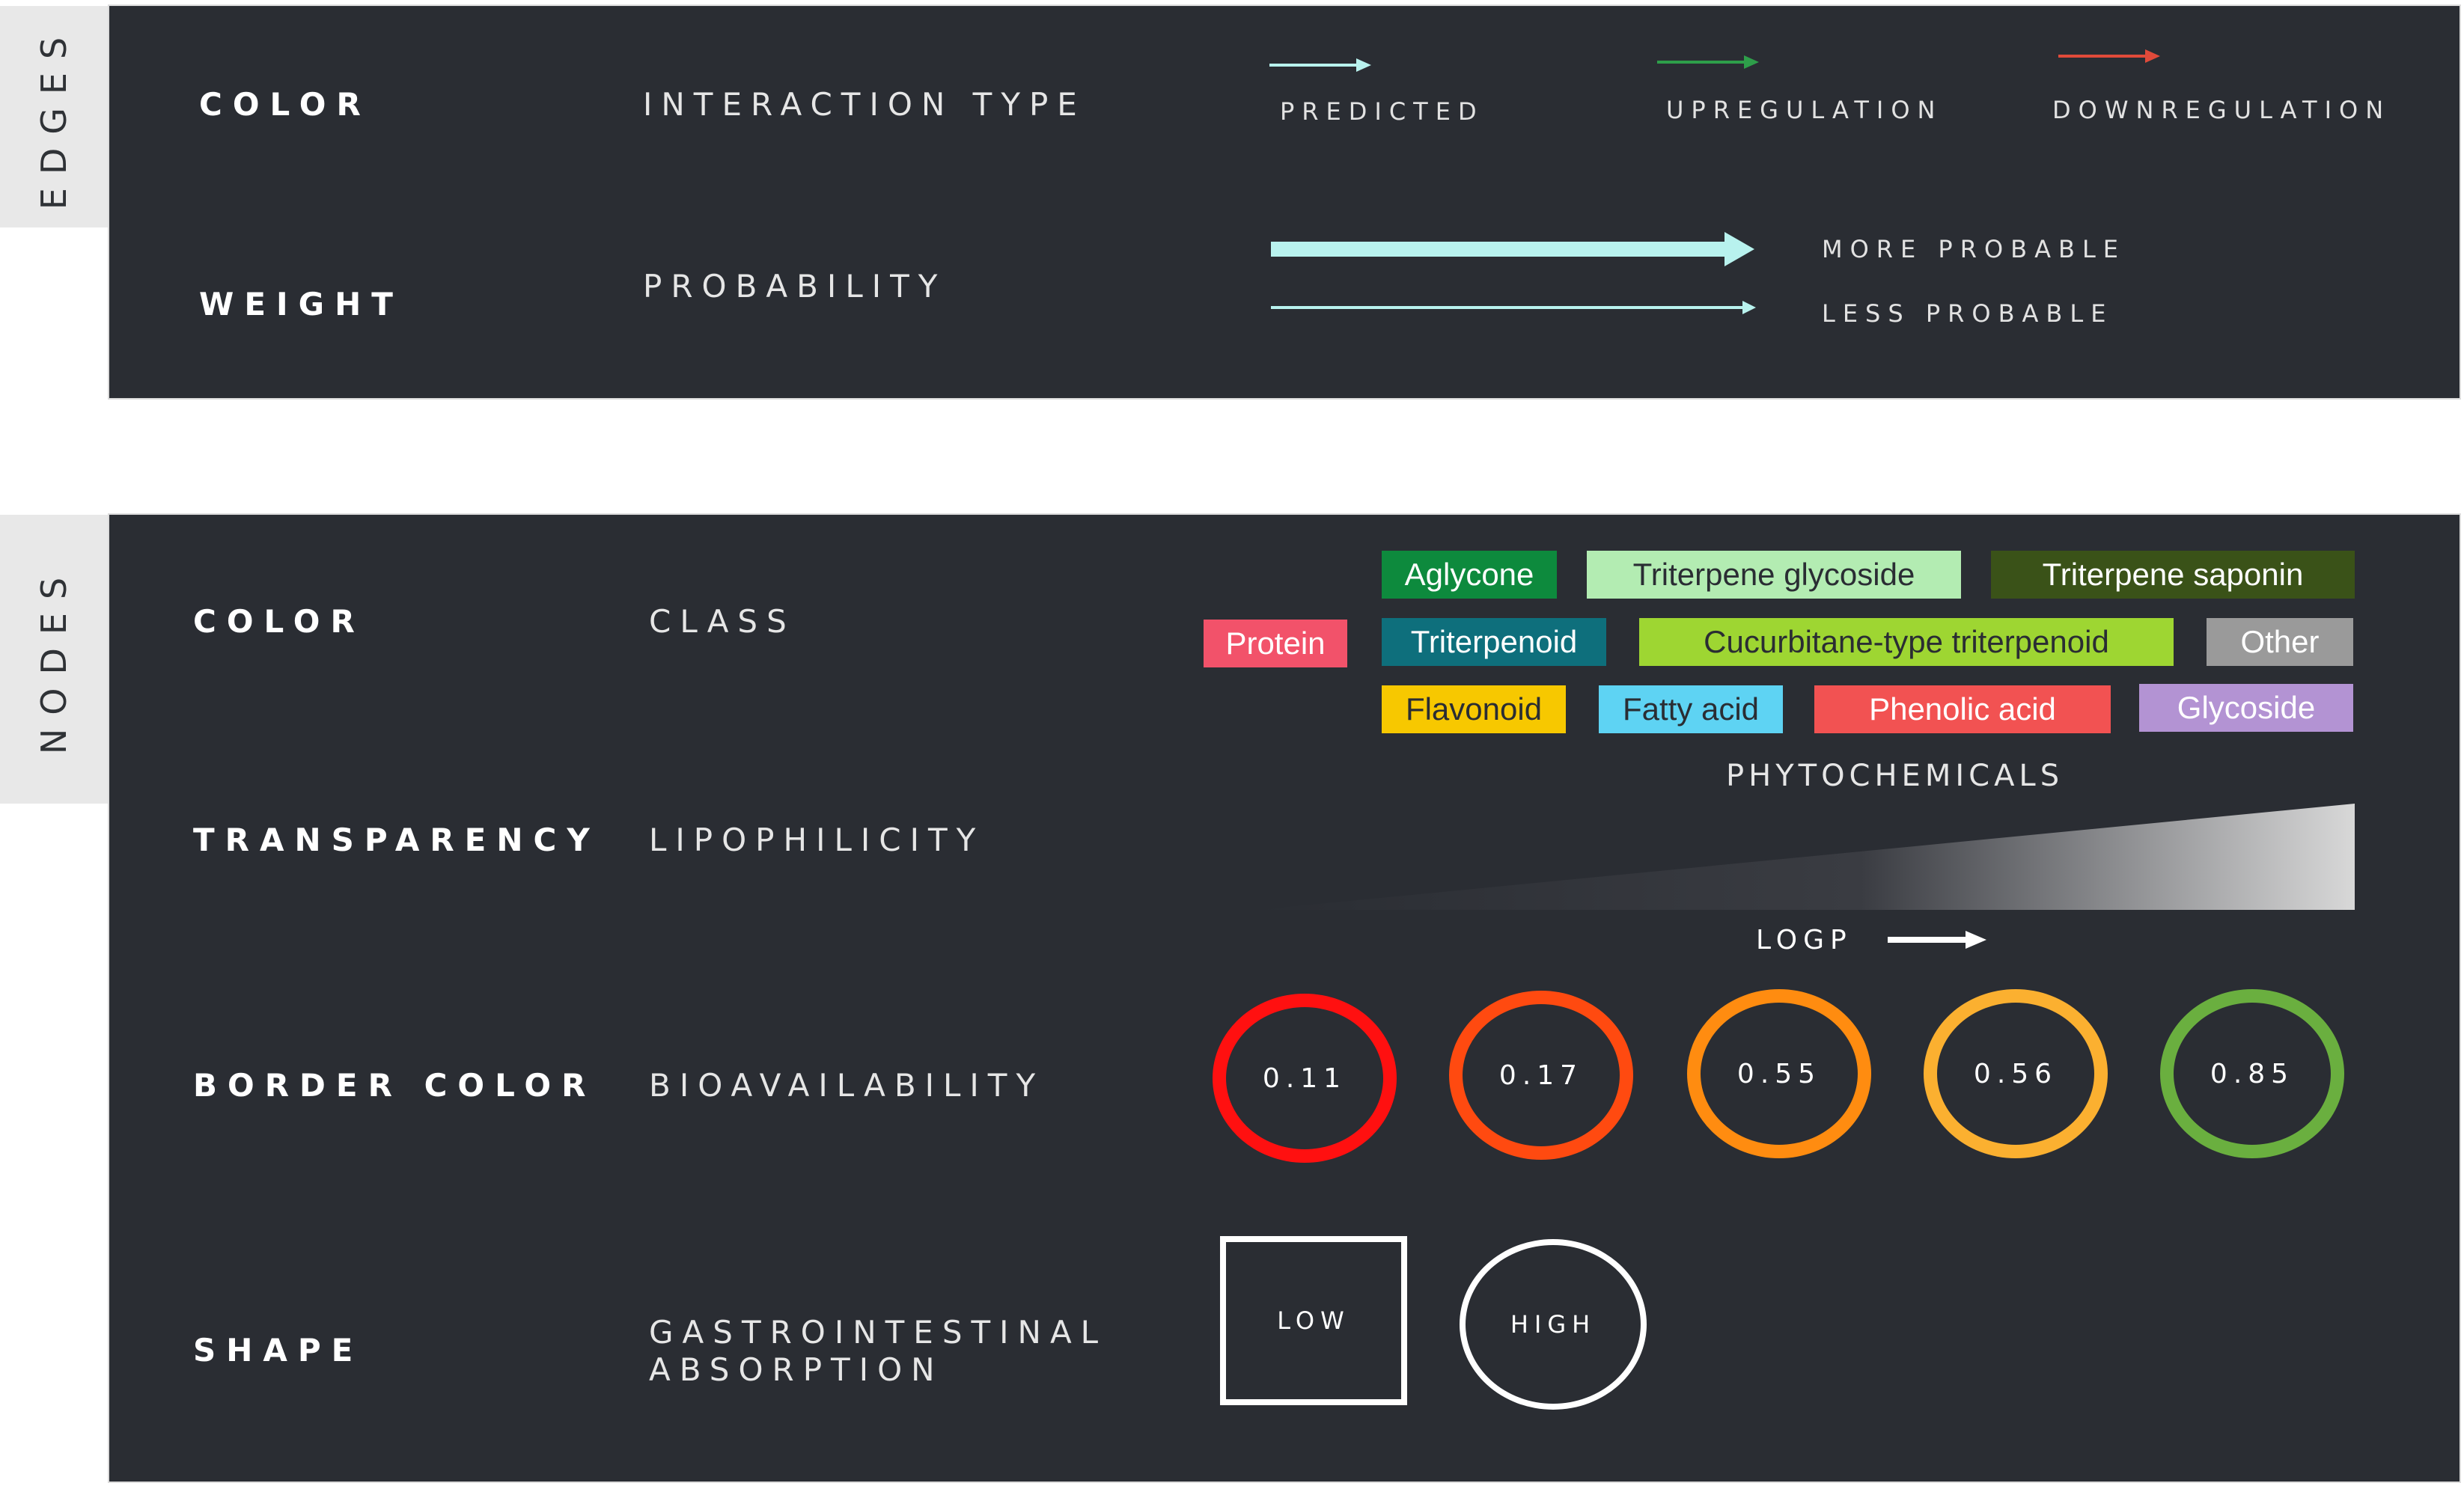  Describe the element at coordinates (847, 1085) in the screenshot. I see `node-border-mapping: BIOAVAILABILITY` at that location.